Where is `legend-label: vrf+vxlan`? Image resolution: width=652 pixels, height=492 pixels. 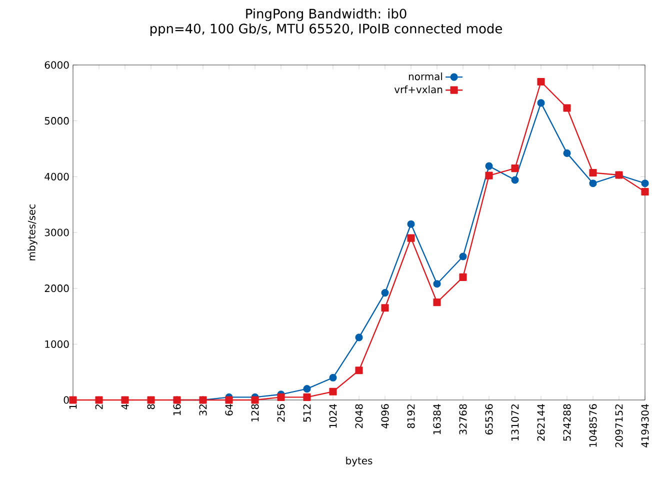 legend-label: vrf+vxlan is located at coordinates (418, 90).